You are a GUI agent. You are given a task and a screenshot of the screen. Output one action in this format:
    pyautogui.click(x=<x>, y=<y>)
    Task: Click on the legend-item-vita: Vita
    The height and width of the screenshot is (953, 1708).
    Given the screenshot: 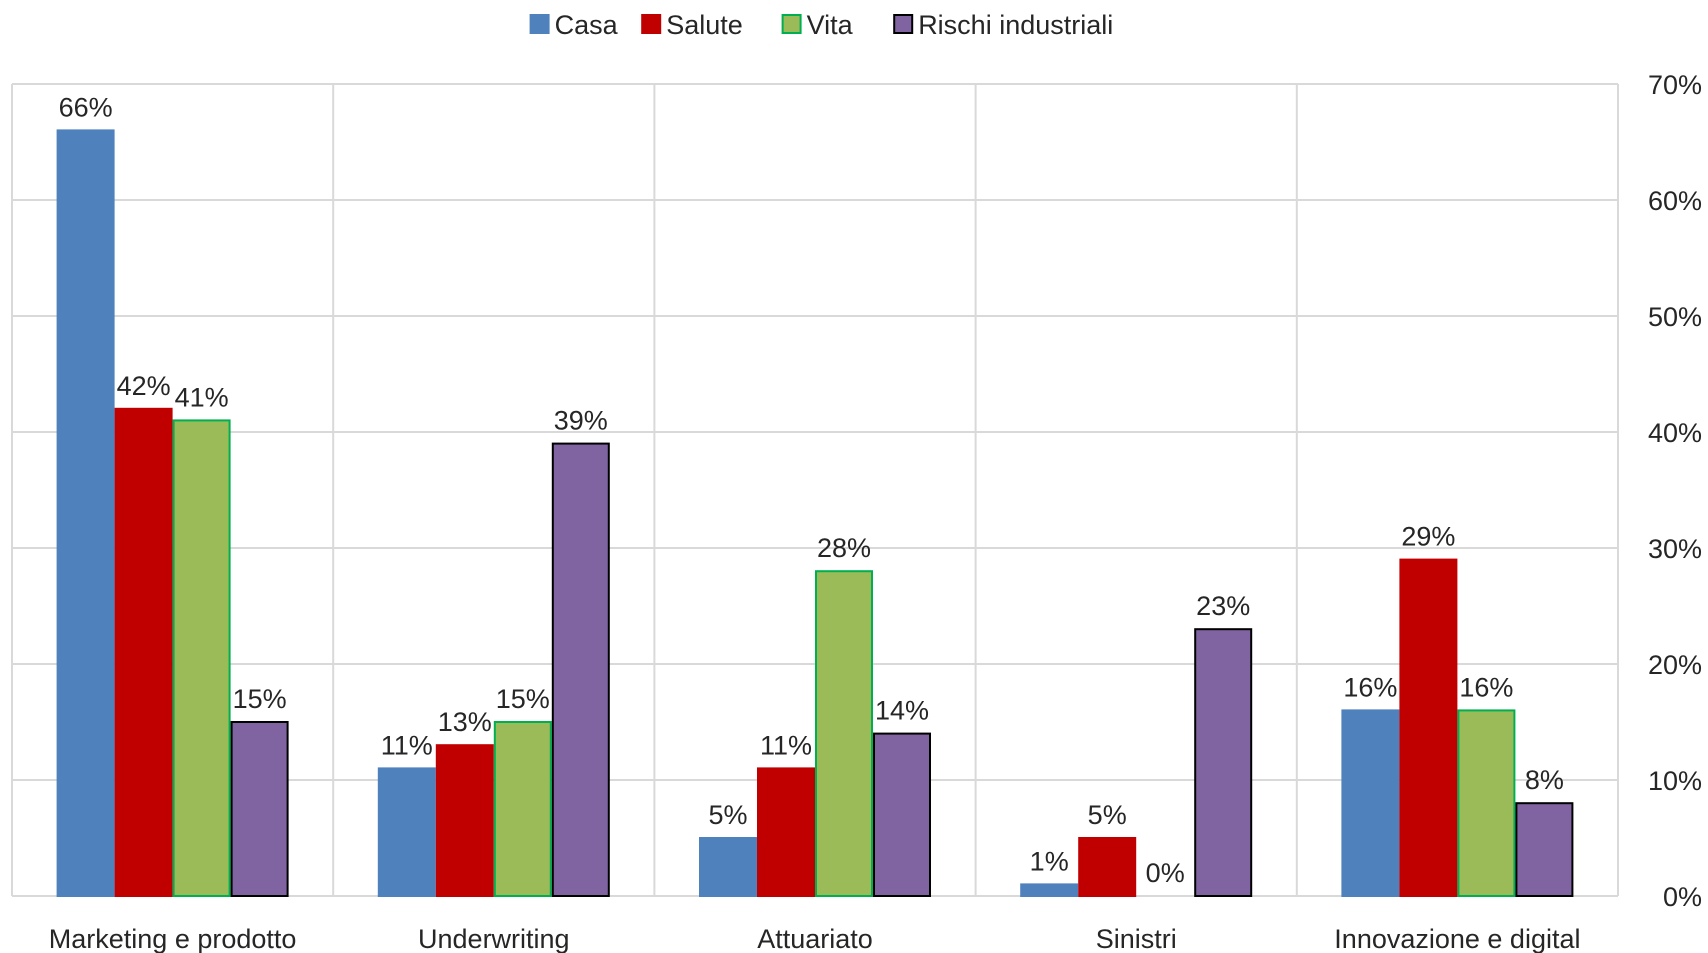 What is the action you would take?
    pyautogui.click(x=817, y=25)
    